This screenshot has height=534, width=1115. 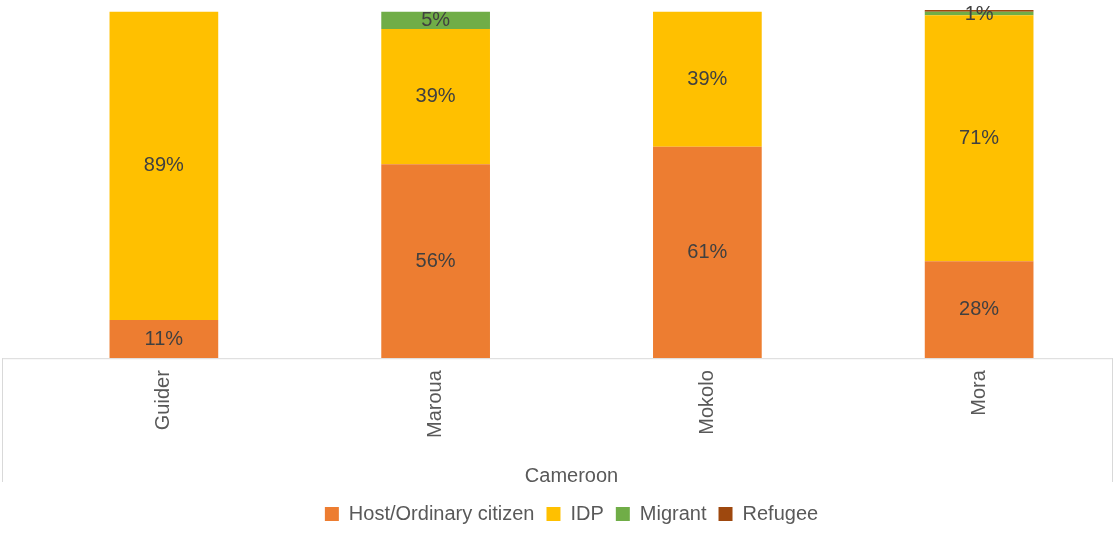 What do you see at coordinates (977, 392) in the screenshot?
I see `x-tick-label: Mora` at bounding box center [977, 392].